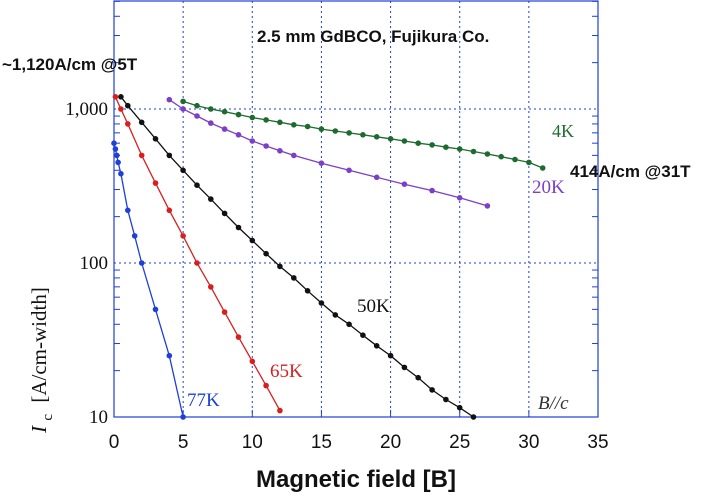 The width and height of the screenshot is (727, 498). I want to click on x-tick-label: 5, so click(183, 442).